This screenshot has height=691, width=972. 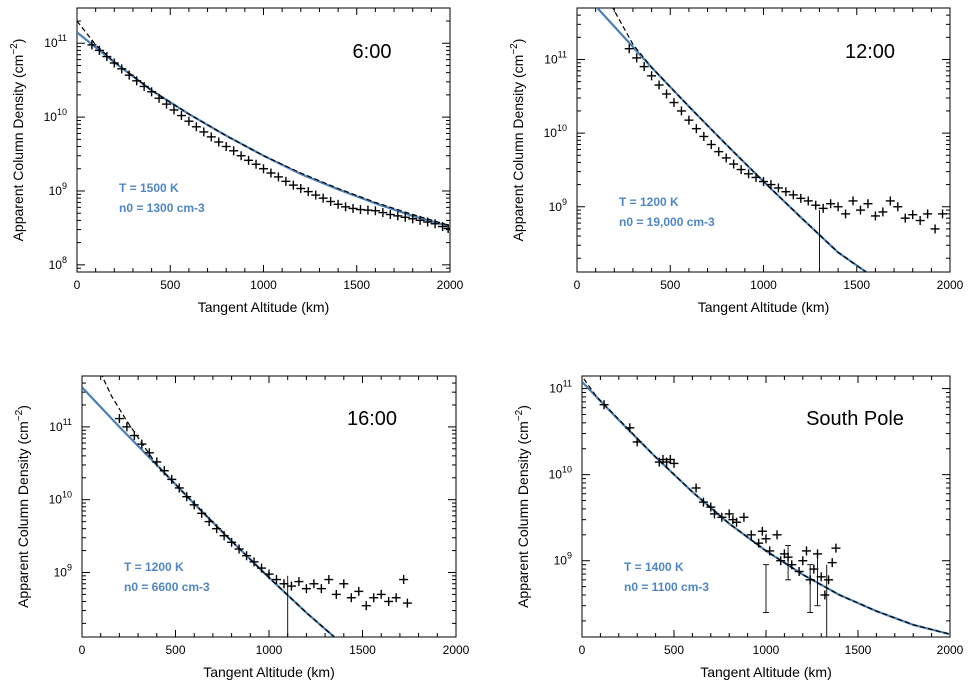 I want to click on density-label: n0 = 6600 cm-3, so click(x=167, y=587).